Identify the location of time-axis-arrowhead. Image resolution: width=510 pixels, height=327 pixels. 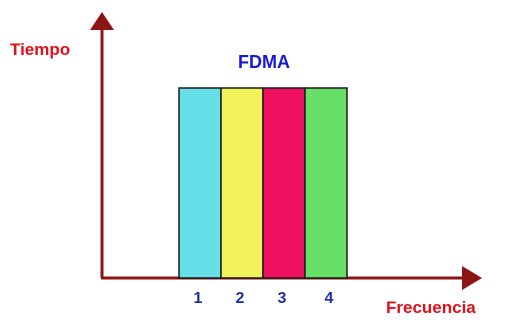
(102, 21).